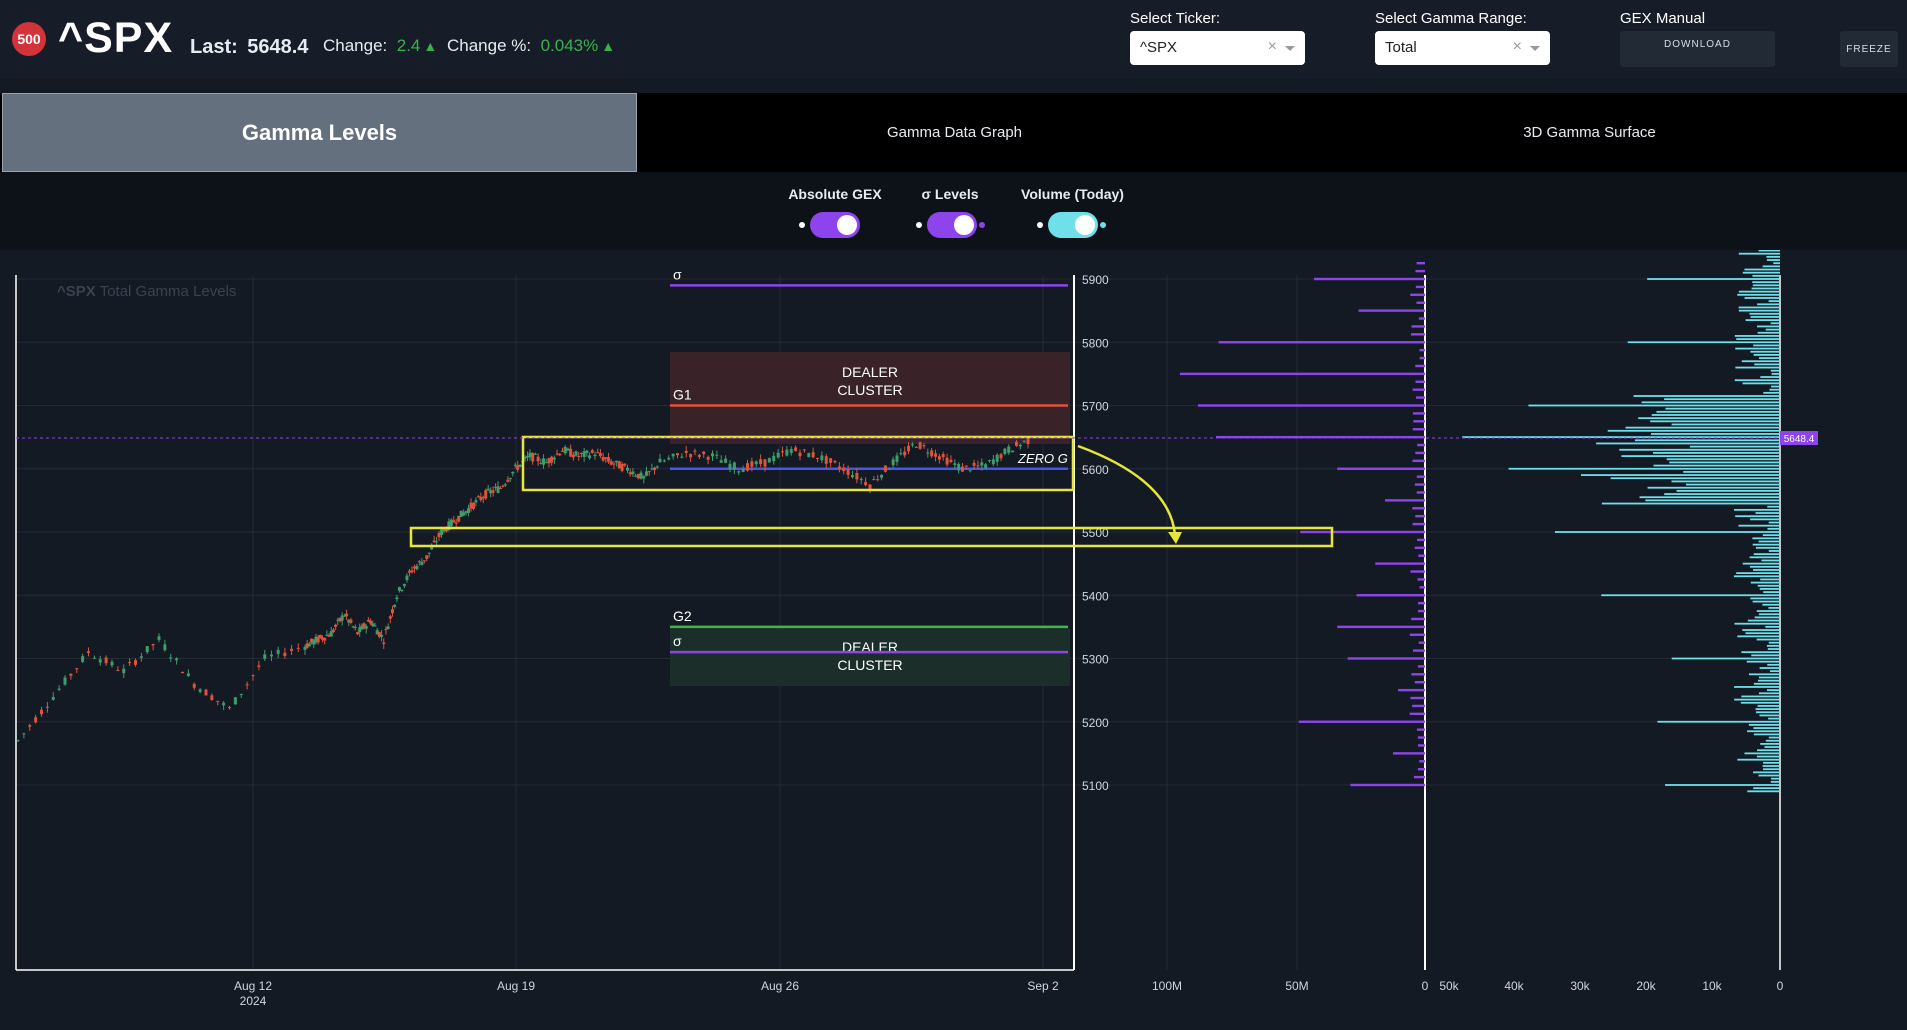  What do you see at coordinates (798, 463) in the screenshot?
I see `consolidation-box-annotation` at bounding box center [798, 463].